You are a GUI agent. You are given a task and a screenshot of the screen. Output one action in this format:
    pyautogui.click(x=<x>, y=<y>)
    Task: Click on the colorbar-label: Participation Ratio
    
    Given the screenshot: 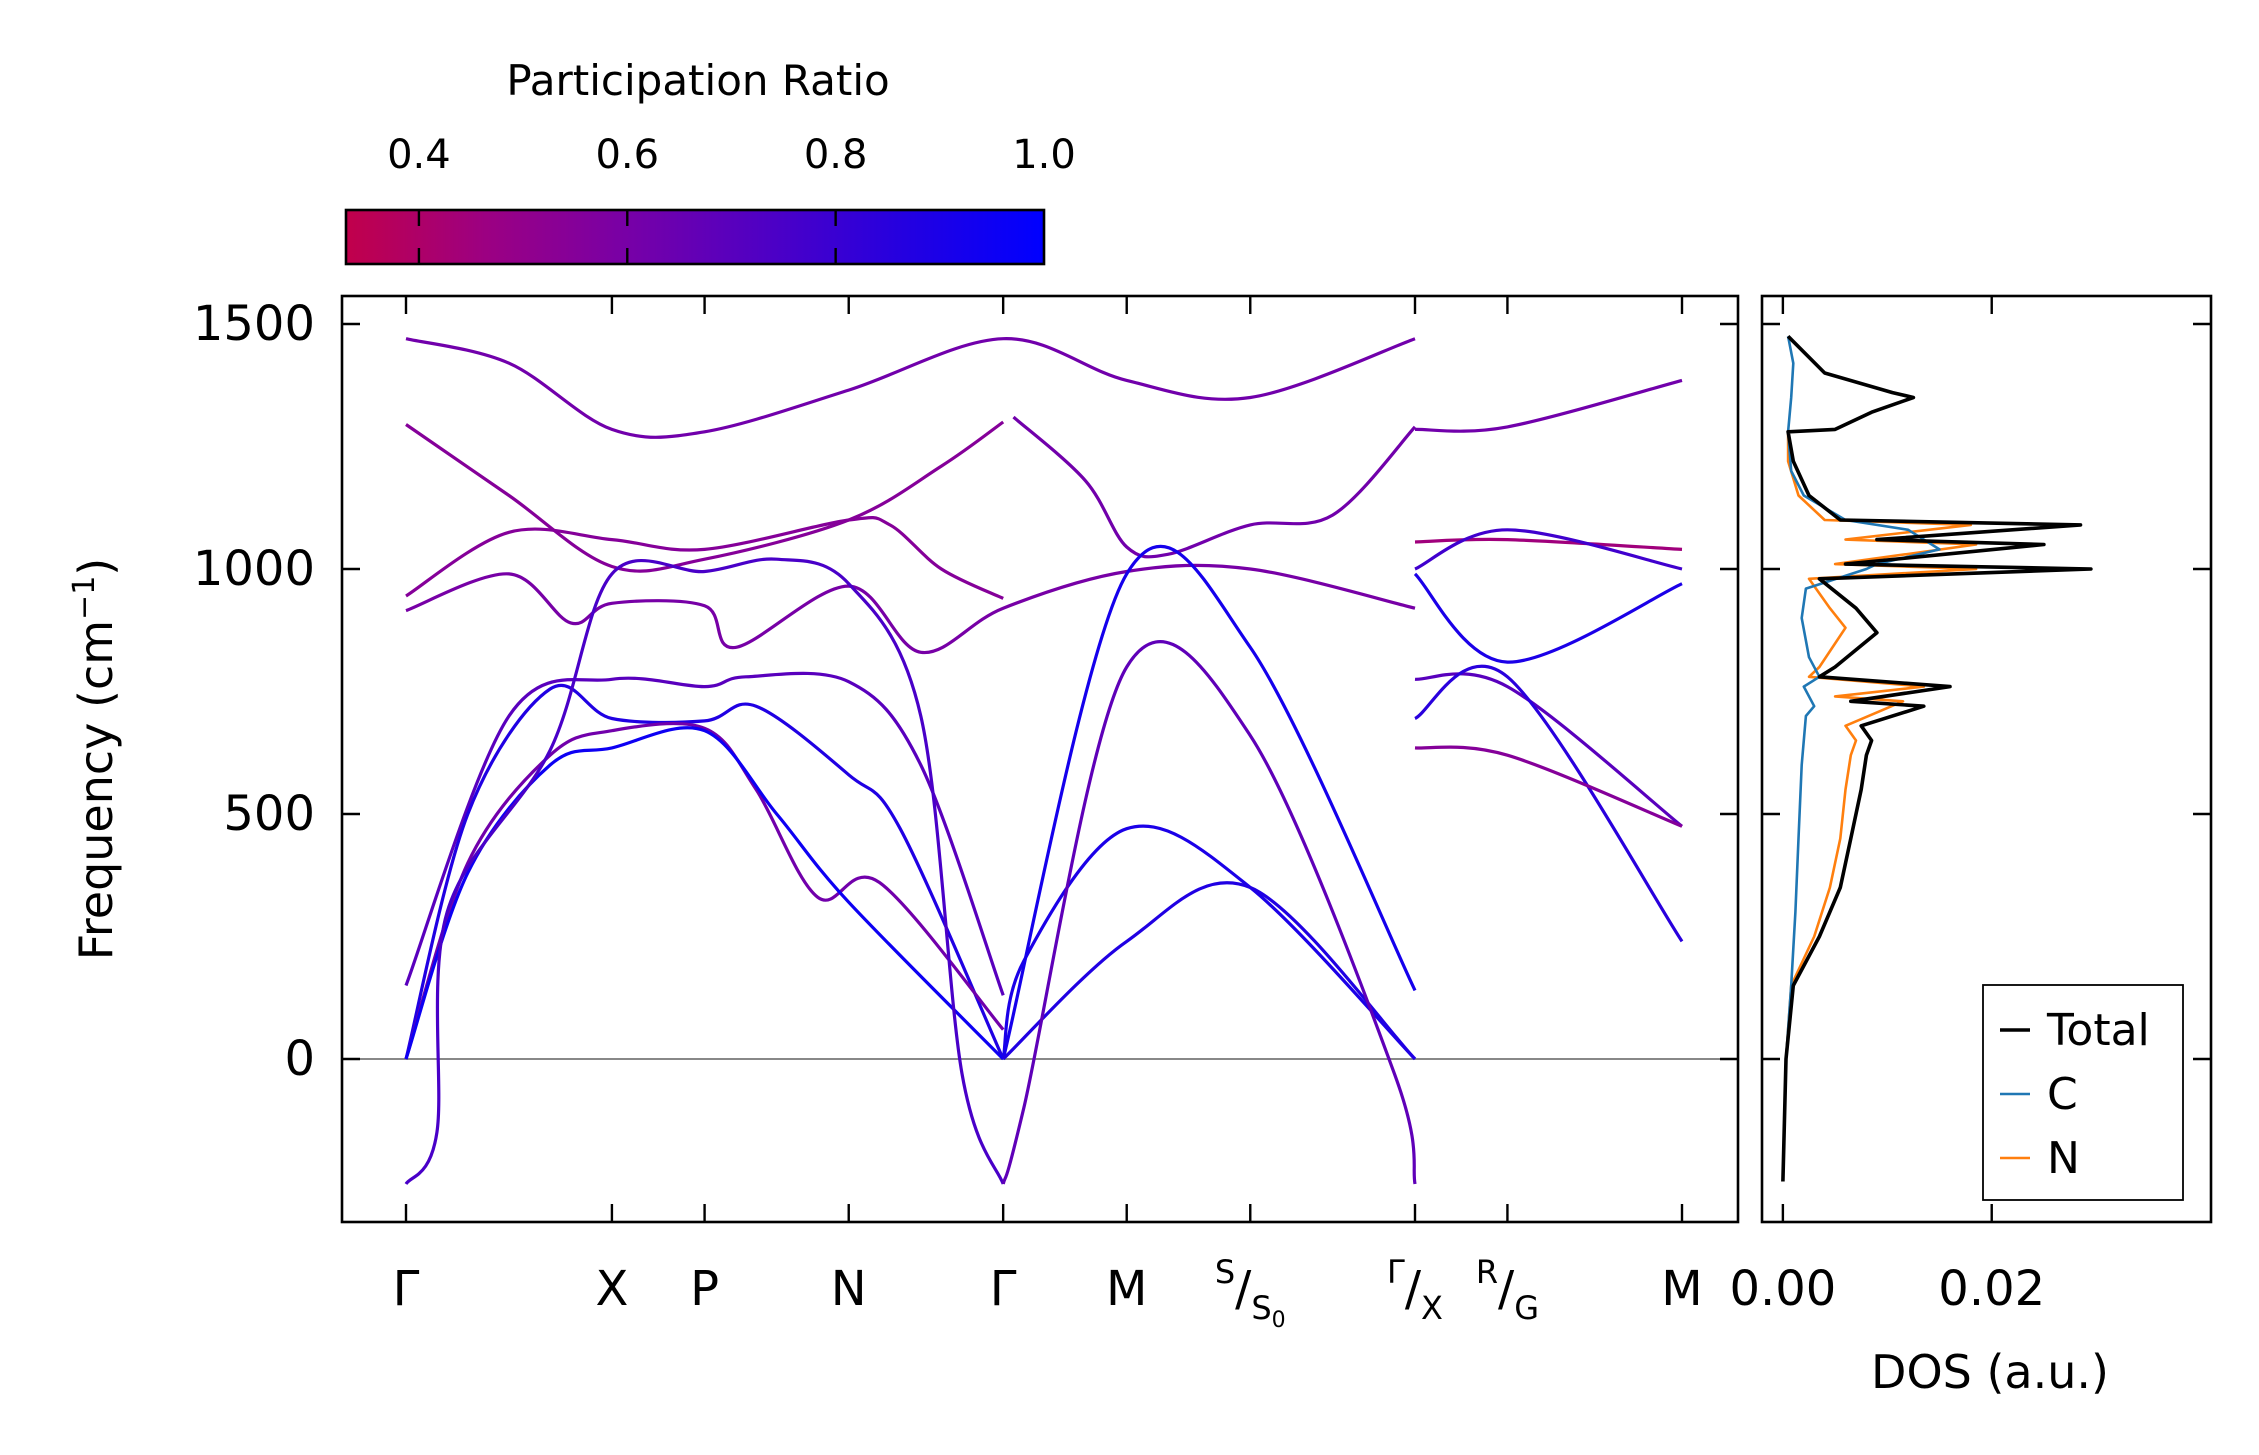 What is the action you would take?
    pyautogui.click(x=697, y=80)
    